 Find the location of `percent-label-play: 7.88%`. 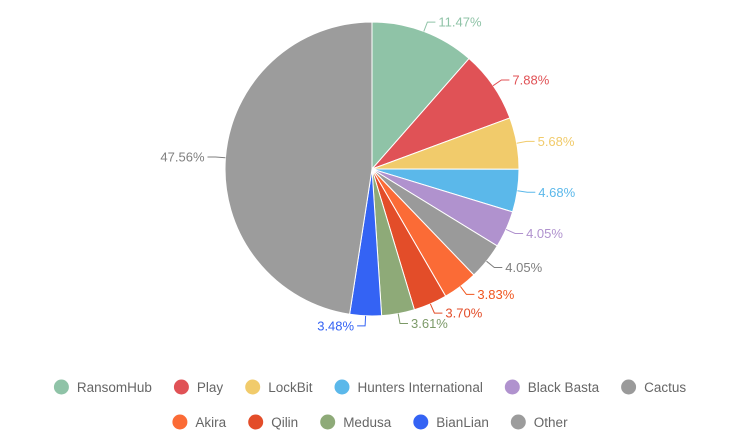

percent-label-play: 7.88% is located at coordinates (530, 80).